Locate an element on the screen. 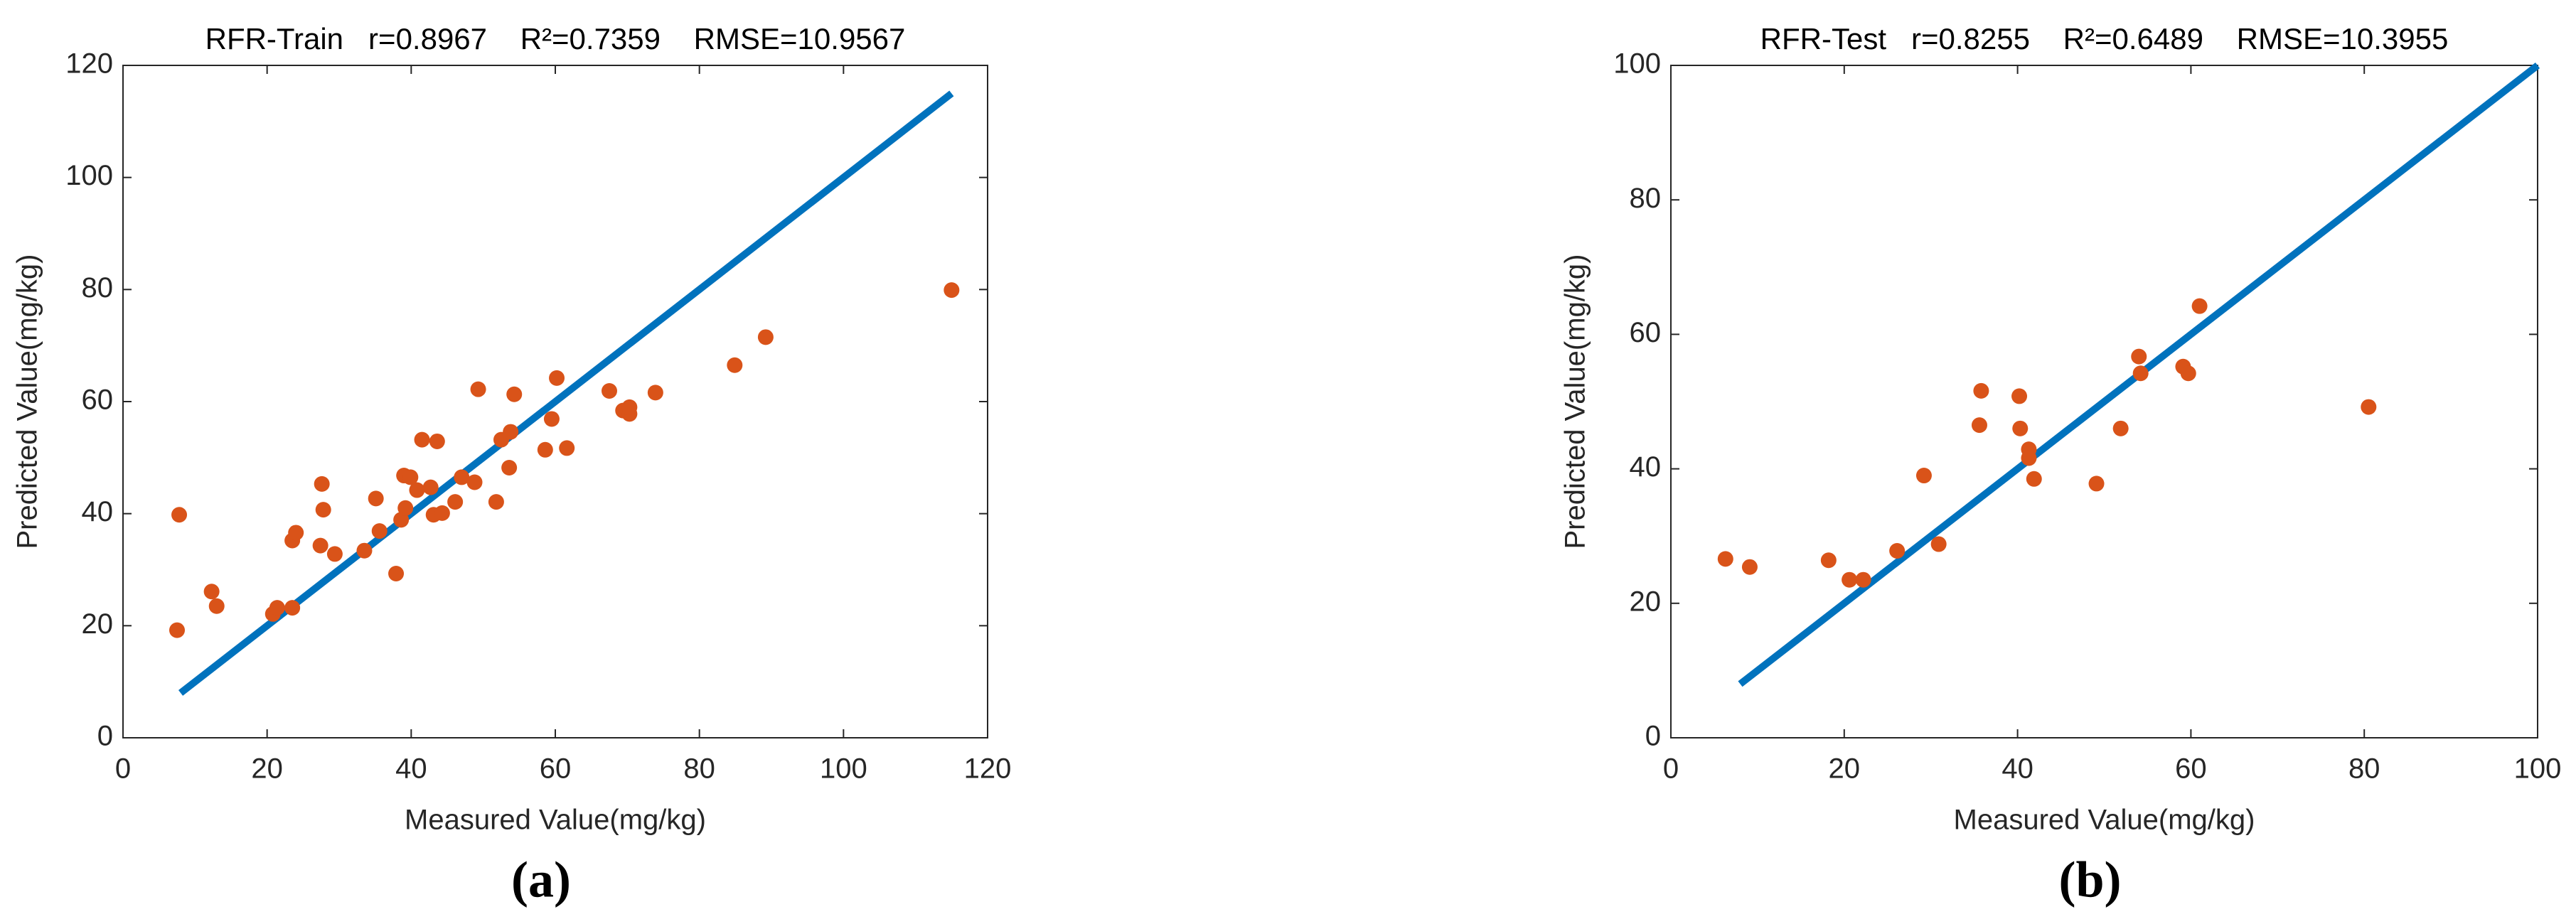  chart-title: RFR-Test r=0.8255 R²=0.6489 RMSE=10.3955 is located at coordinates (2104, 38).